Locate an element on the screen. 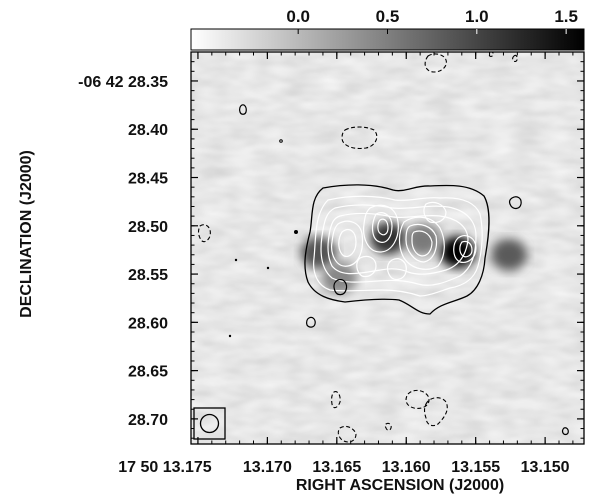 The height and width of the screenshot is (499, 590). y-tick-label-7: 28.70 is located at coordinates (148, 420).